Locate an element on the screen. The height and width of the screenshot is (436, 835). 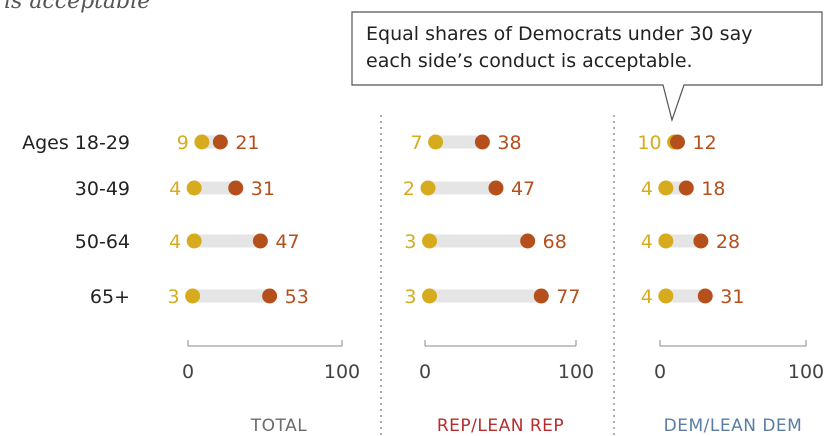
high-value-label: 53 is located at coordinates (297, 297).